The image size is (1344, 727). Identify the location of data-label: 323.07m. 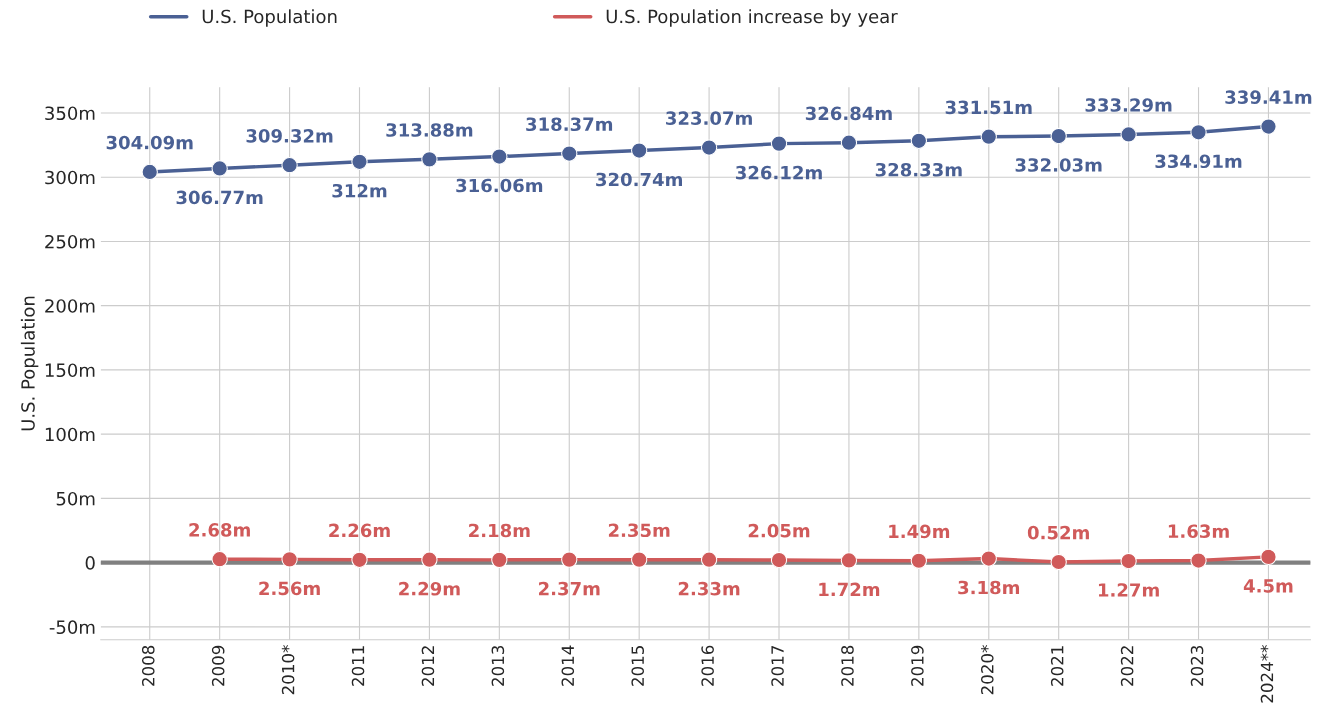
(709, 118).